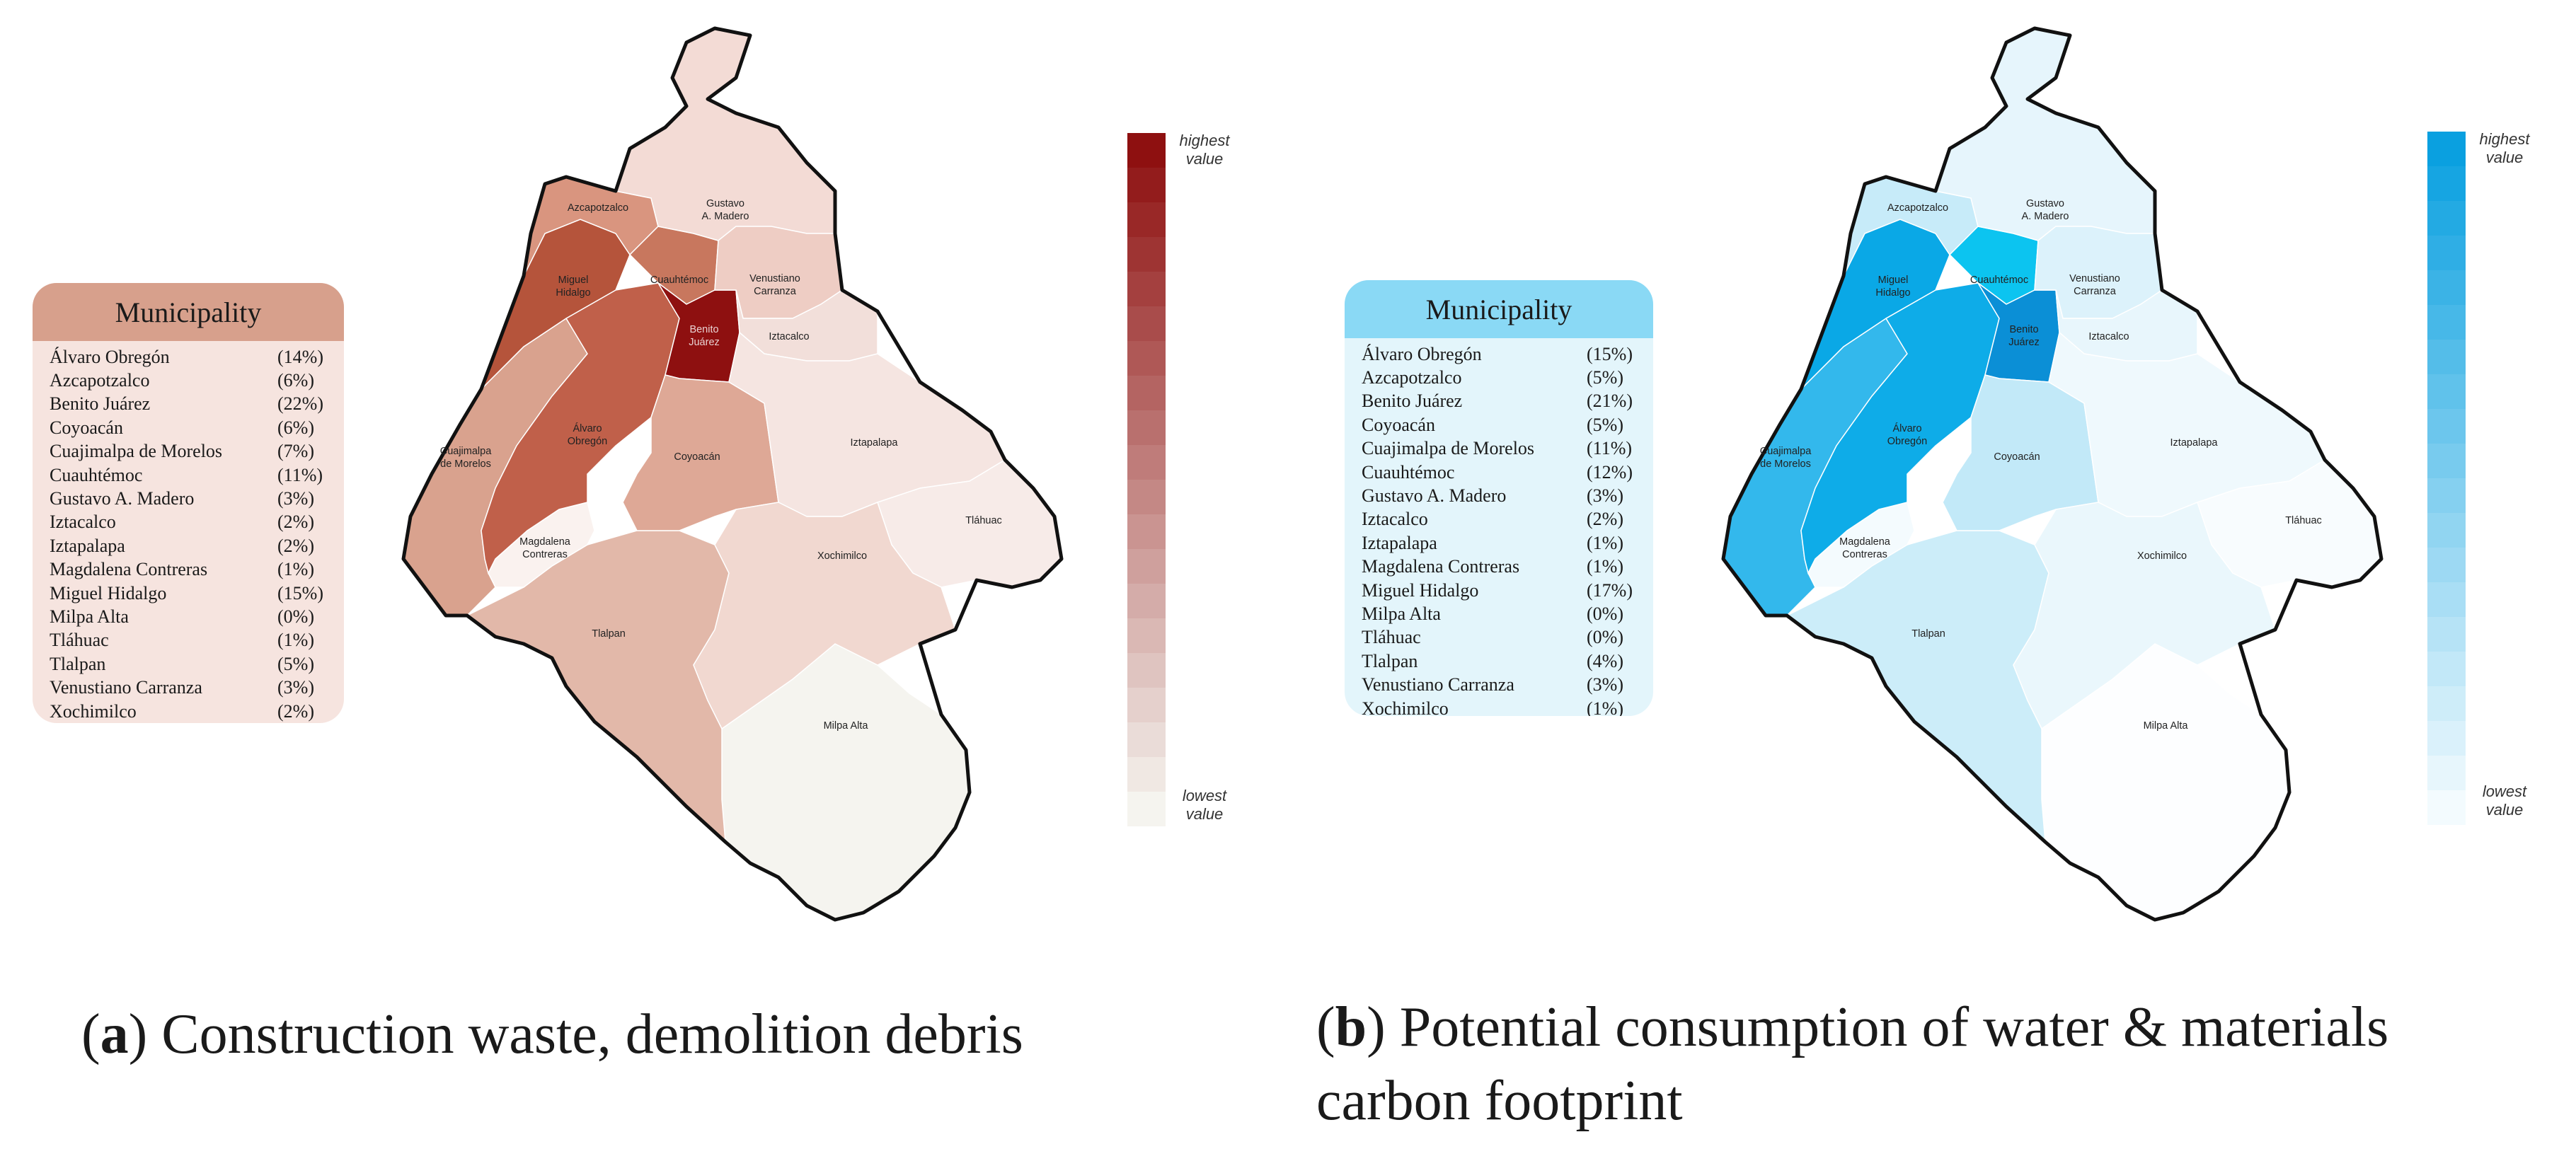 The height and width of the screenshot is (1161, 2576). I want to click on district-label: Obregón, so click(1907, 441).